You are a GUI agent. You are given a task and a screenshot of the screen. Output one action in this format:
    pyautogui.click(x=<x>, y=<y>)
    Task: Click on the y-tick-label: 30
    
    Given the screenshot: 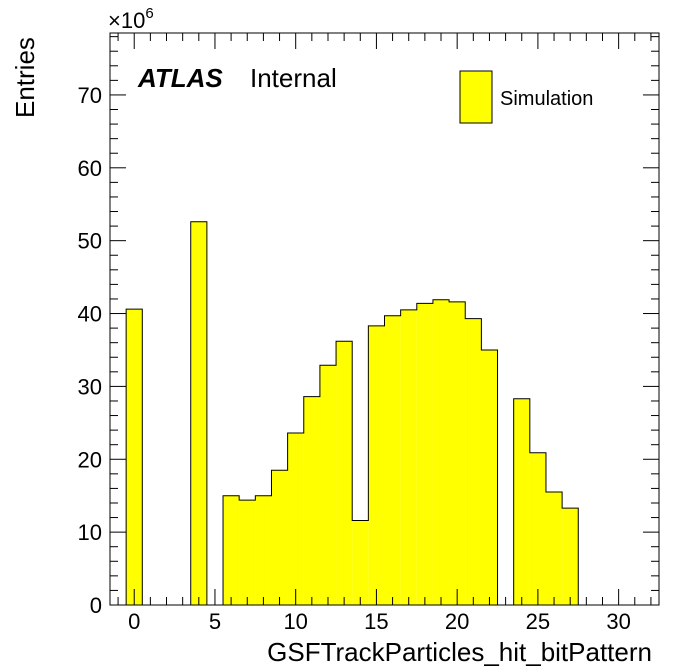 What is the action you would take?
    pyautogui.click(x=90, y=386)
    